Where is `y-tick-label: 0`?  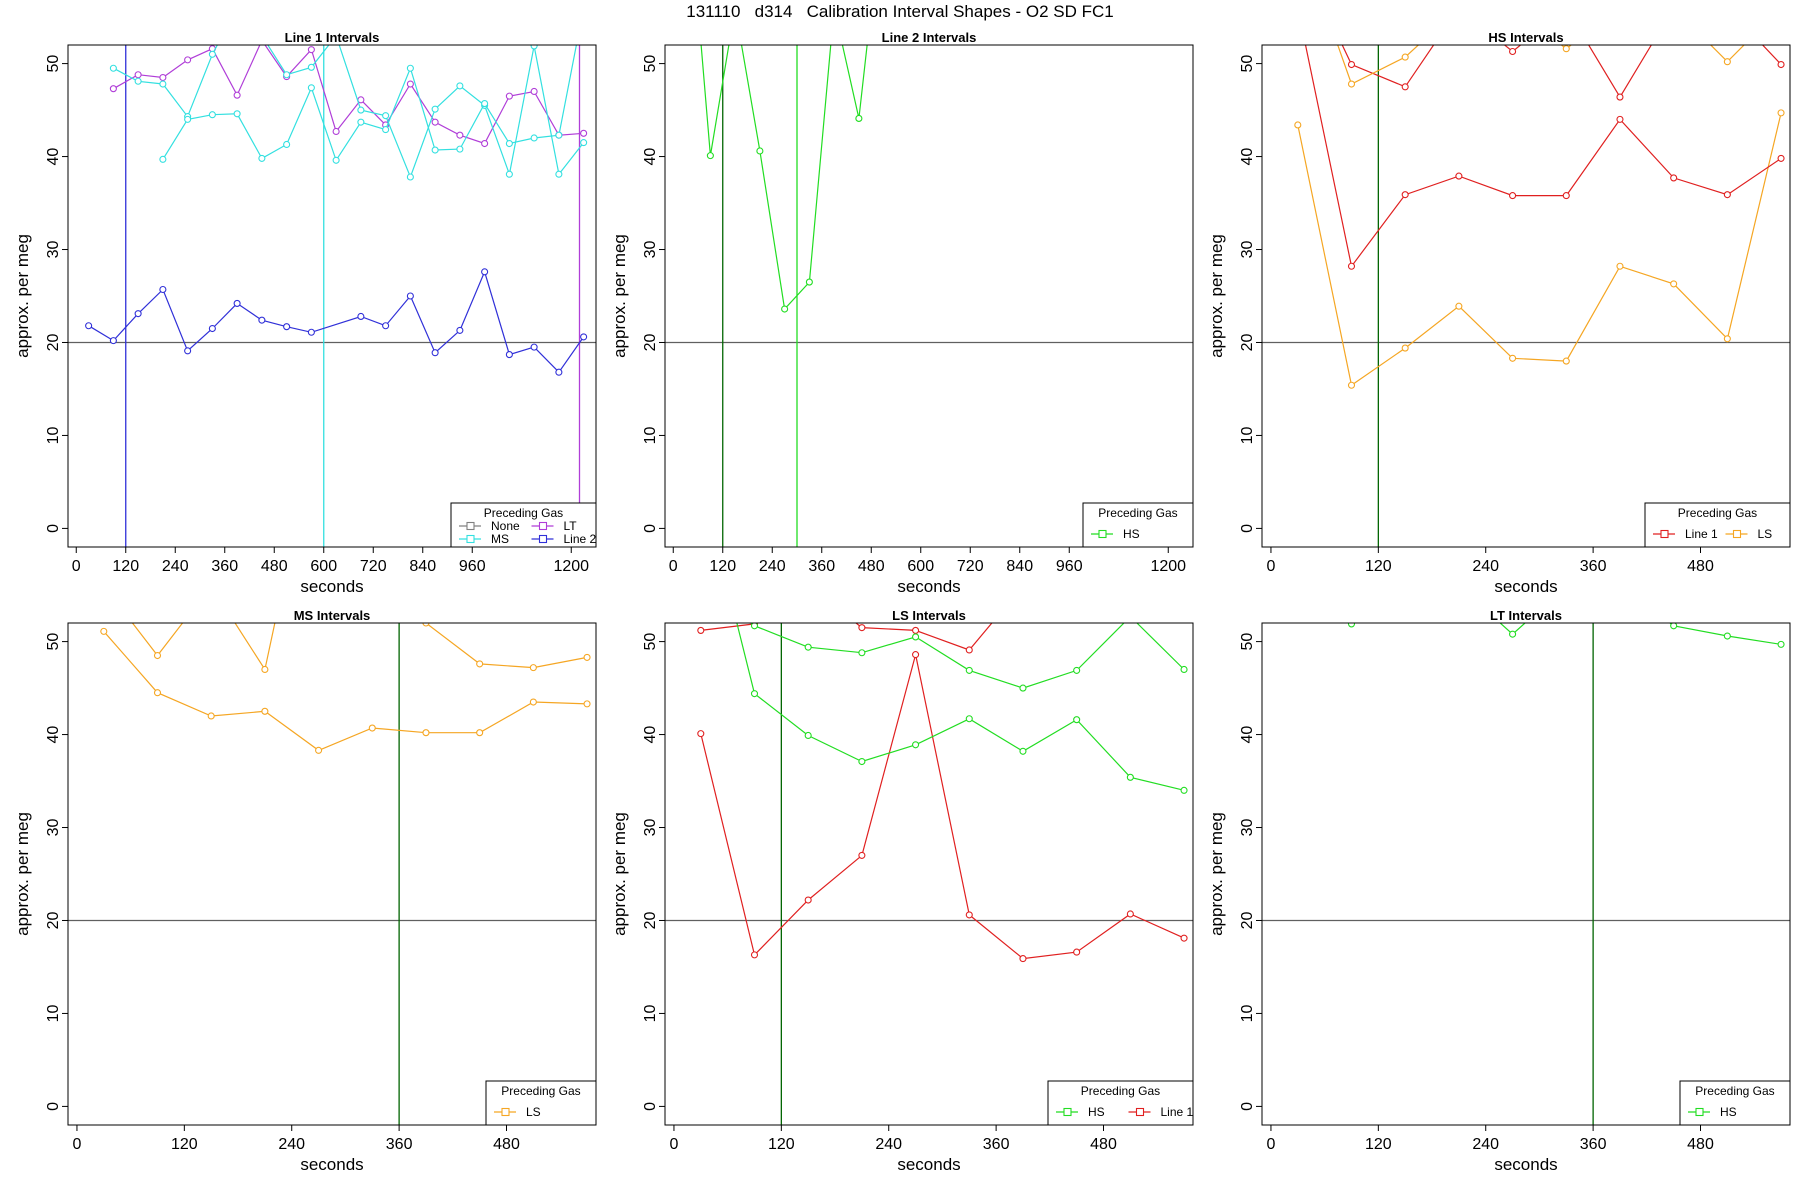
y-tick-label: 0 is located at coordinates (53, 1106).